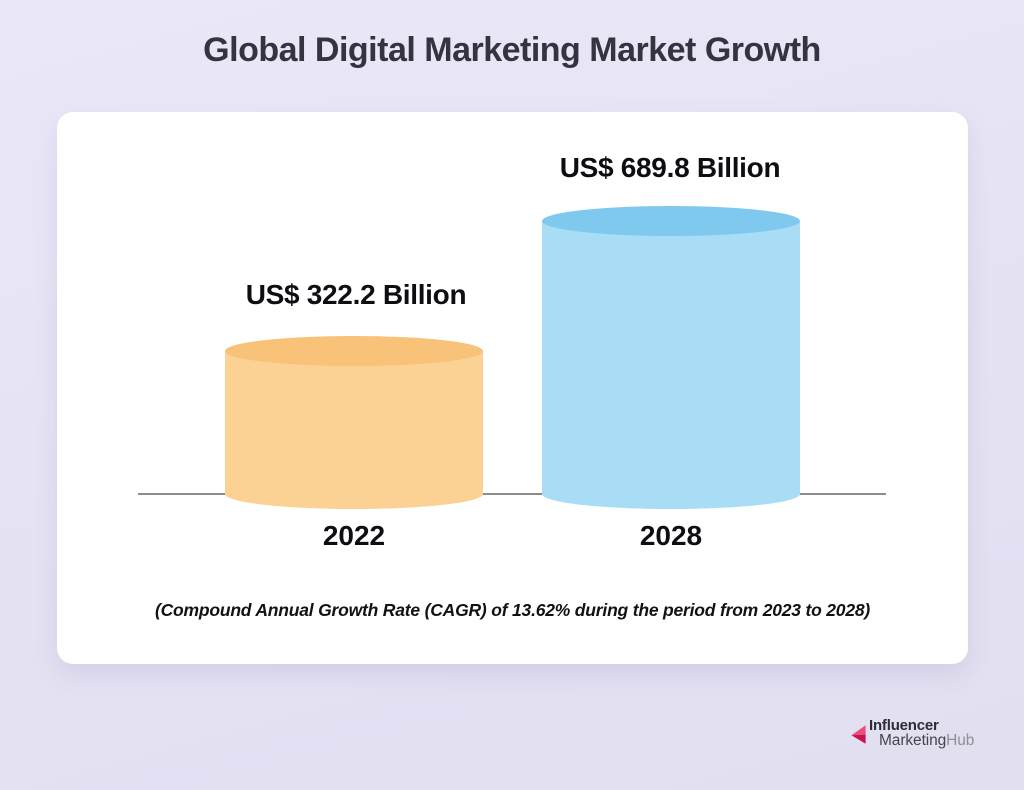 The image size is (1024, 790). What do you see at coordinates (354, 535) in the screenshot?
I see `year-label-2022: 2022` at bounding box center [354, 535].